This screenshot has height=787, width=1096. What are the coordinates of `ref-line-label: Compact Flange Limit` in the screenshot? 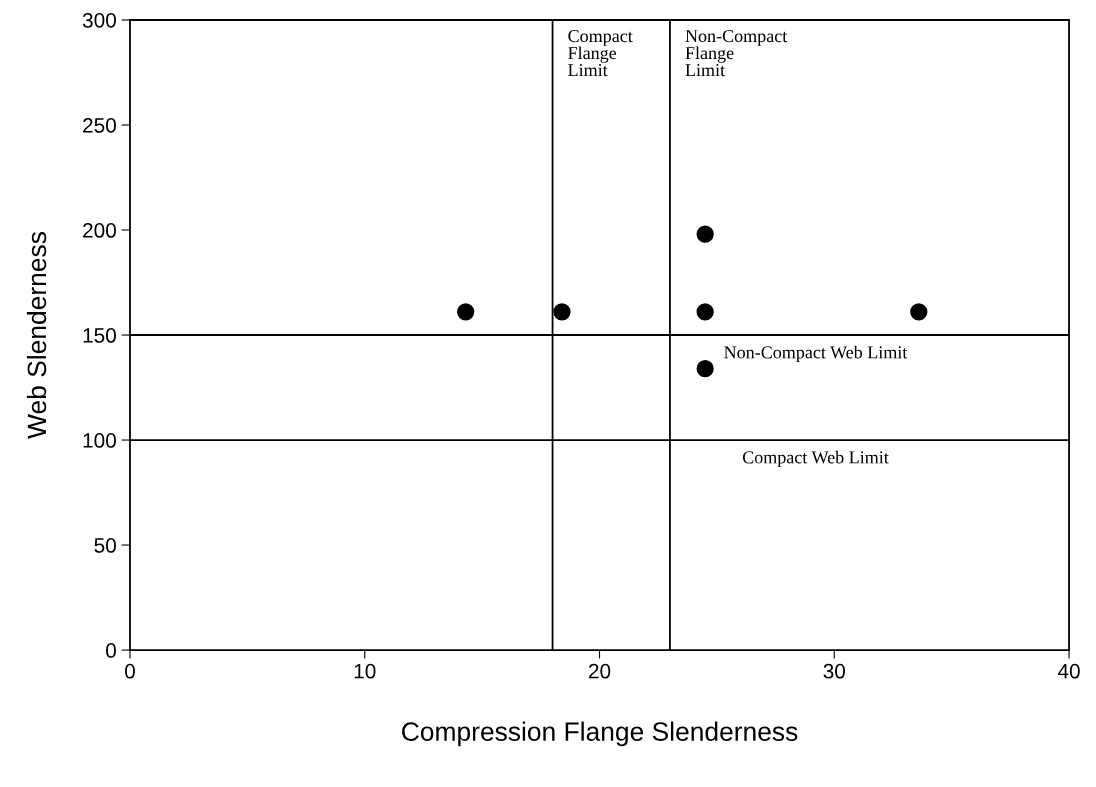 It's located at (600, 53).